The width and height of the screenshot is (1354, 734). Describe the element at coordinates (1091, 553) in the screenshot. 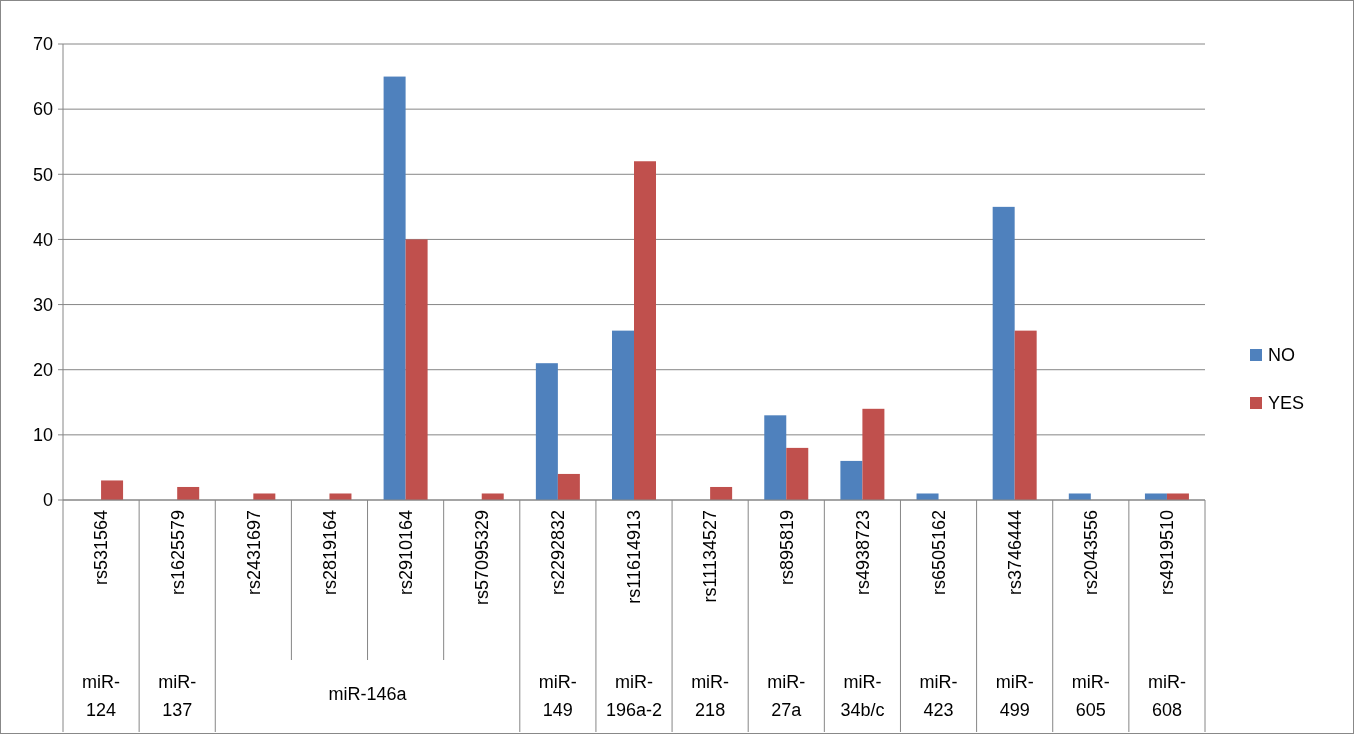

I see `x-tick-label: rs2043556` at that location.